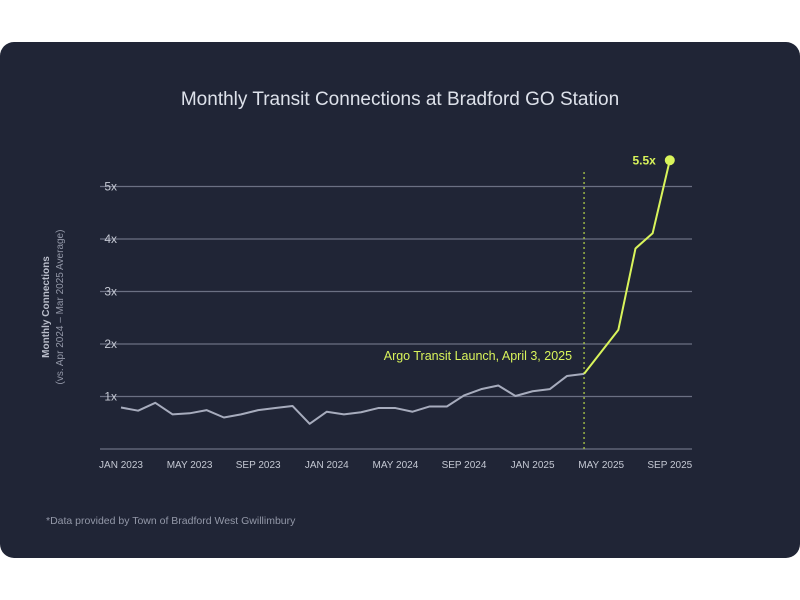 The height and width of the screenshot is (600, 800). I want to click on end-value-label: 5.5x, so click(644, 160).